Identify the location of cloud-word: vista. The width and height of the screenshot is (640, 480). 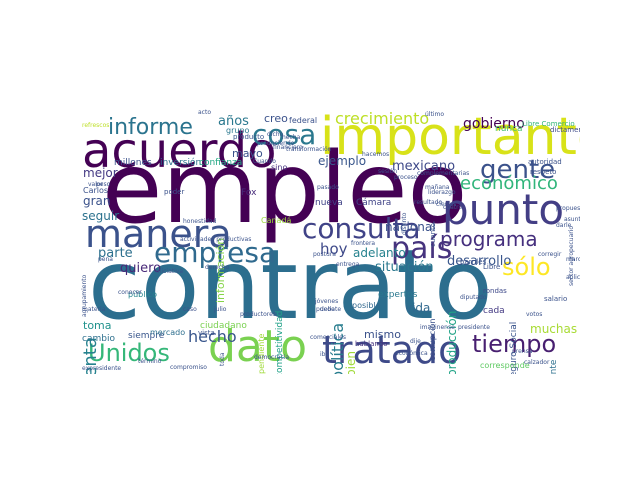
(206, 333).